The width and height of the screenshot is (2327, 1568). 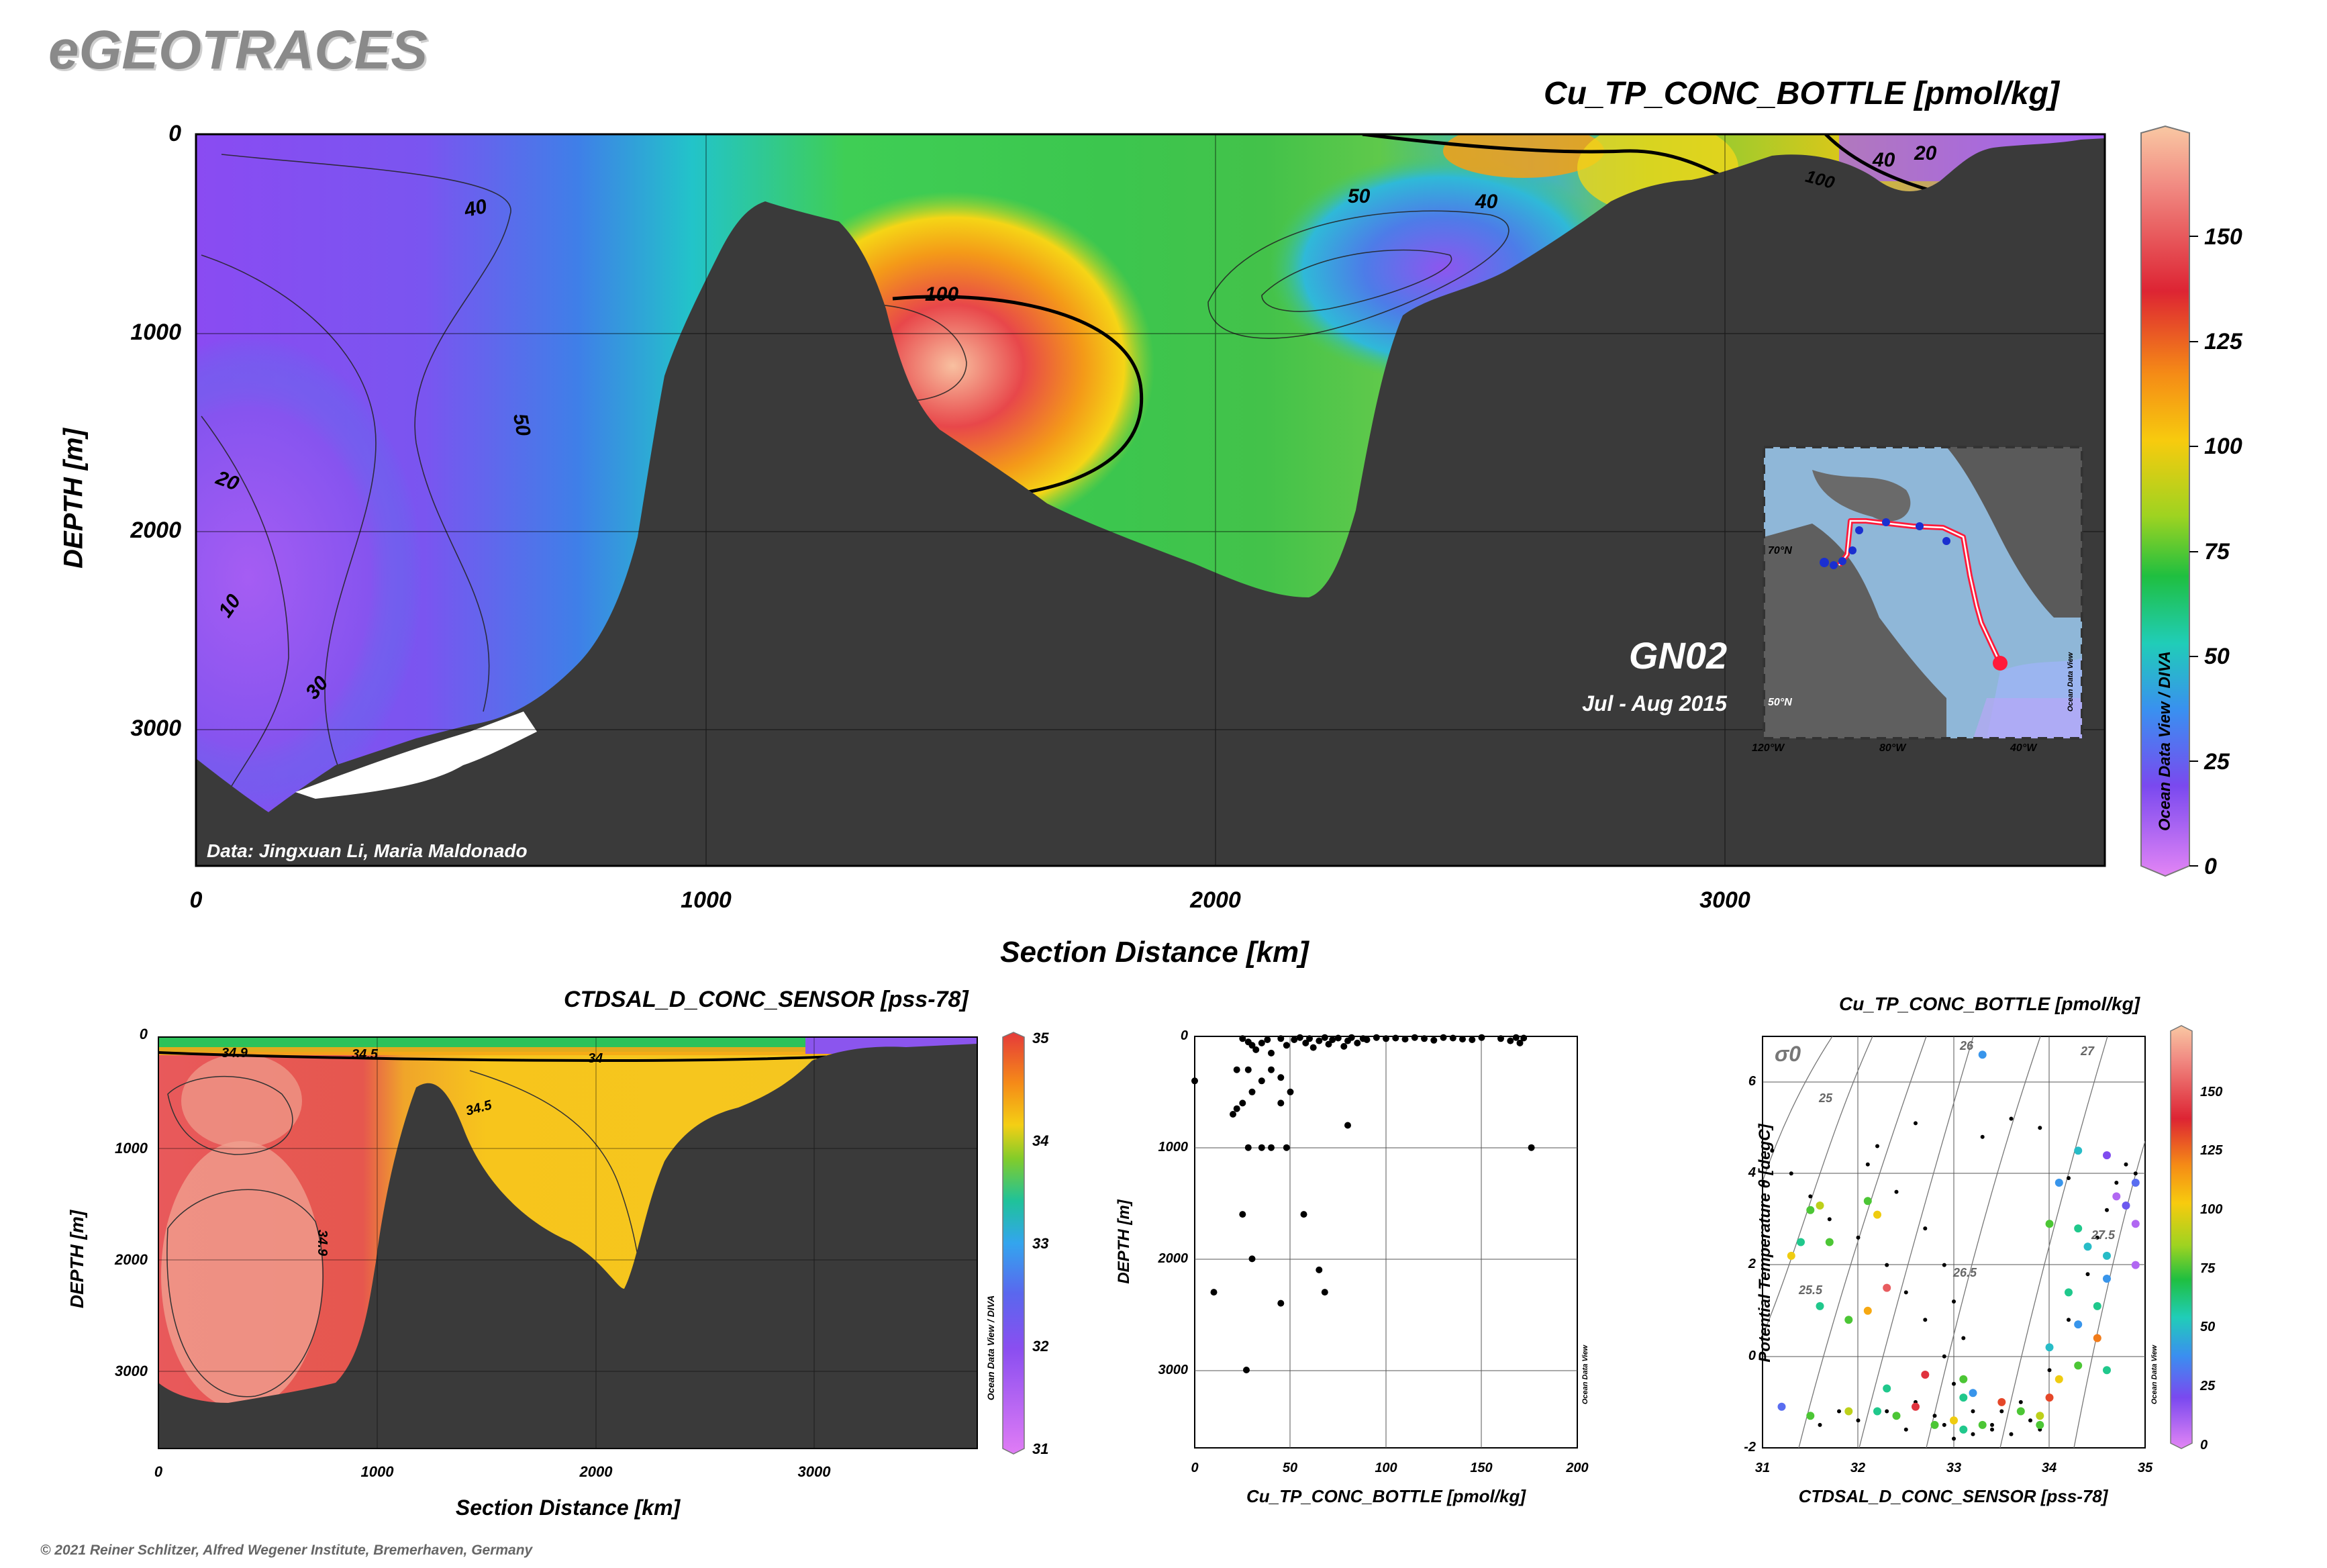 I want to click on profile-ytick: 3000, so click(x=1173, y=1370).